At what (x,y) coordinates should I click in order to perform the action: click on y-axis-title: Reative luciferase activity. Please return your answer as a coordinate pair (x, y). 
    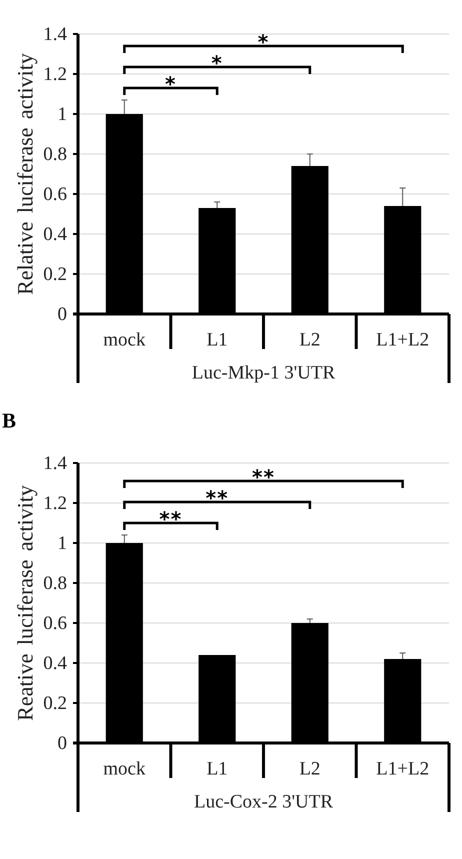
    Looking at the image, I should click on (25, 603).